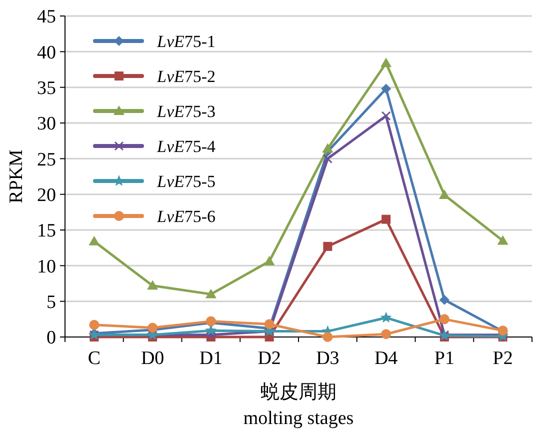 Image resolution: width=534 pixels, height=443 pixels. I want to click on y-tick-label: 20, so click(46, 195).